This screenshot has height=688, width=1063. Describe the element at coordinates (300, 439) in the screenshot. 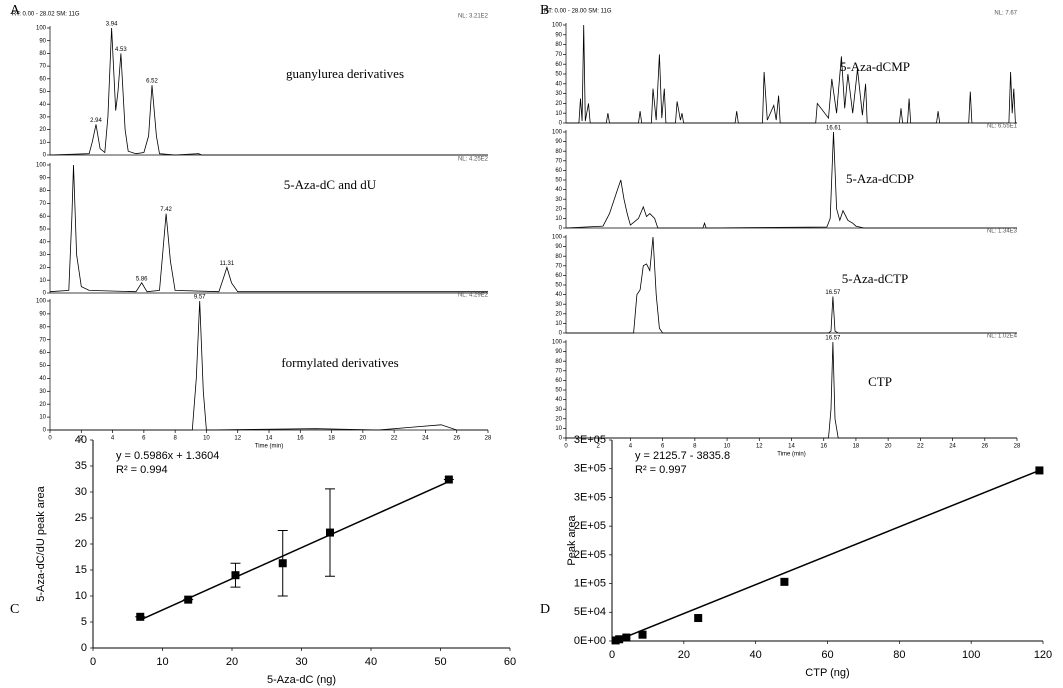

I see `x-tick-label: 16` at that location.